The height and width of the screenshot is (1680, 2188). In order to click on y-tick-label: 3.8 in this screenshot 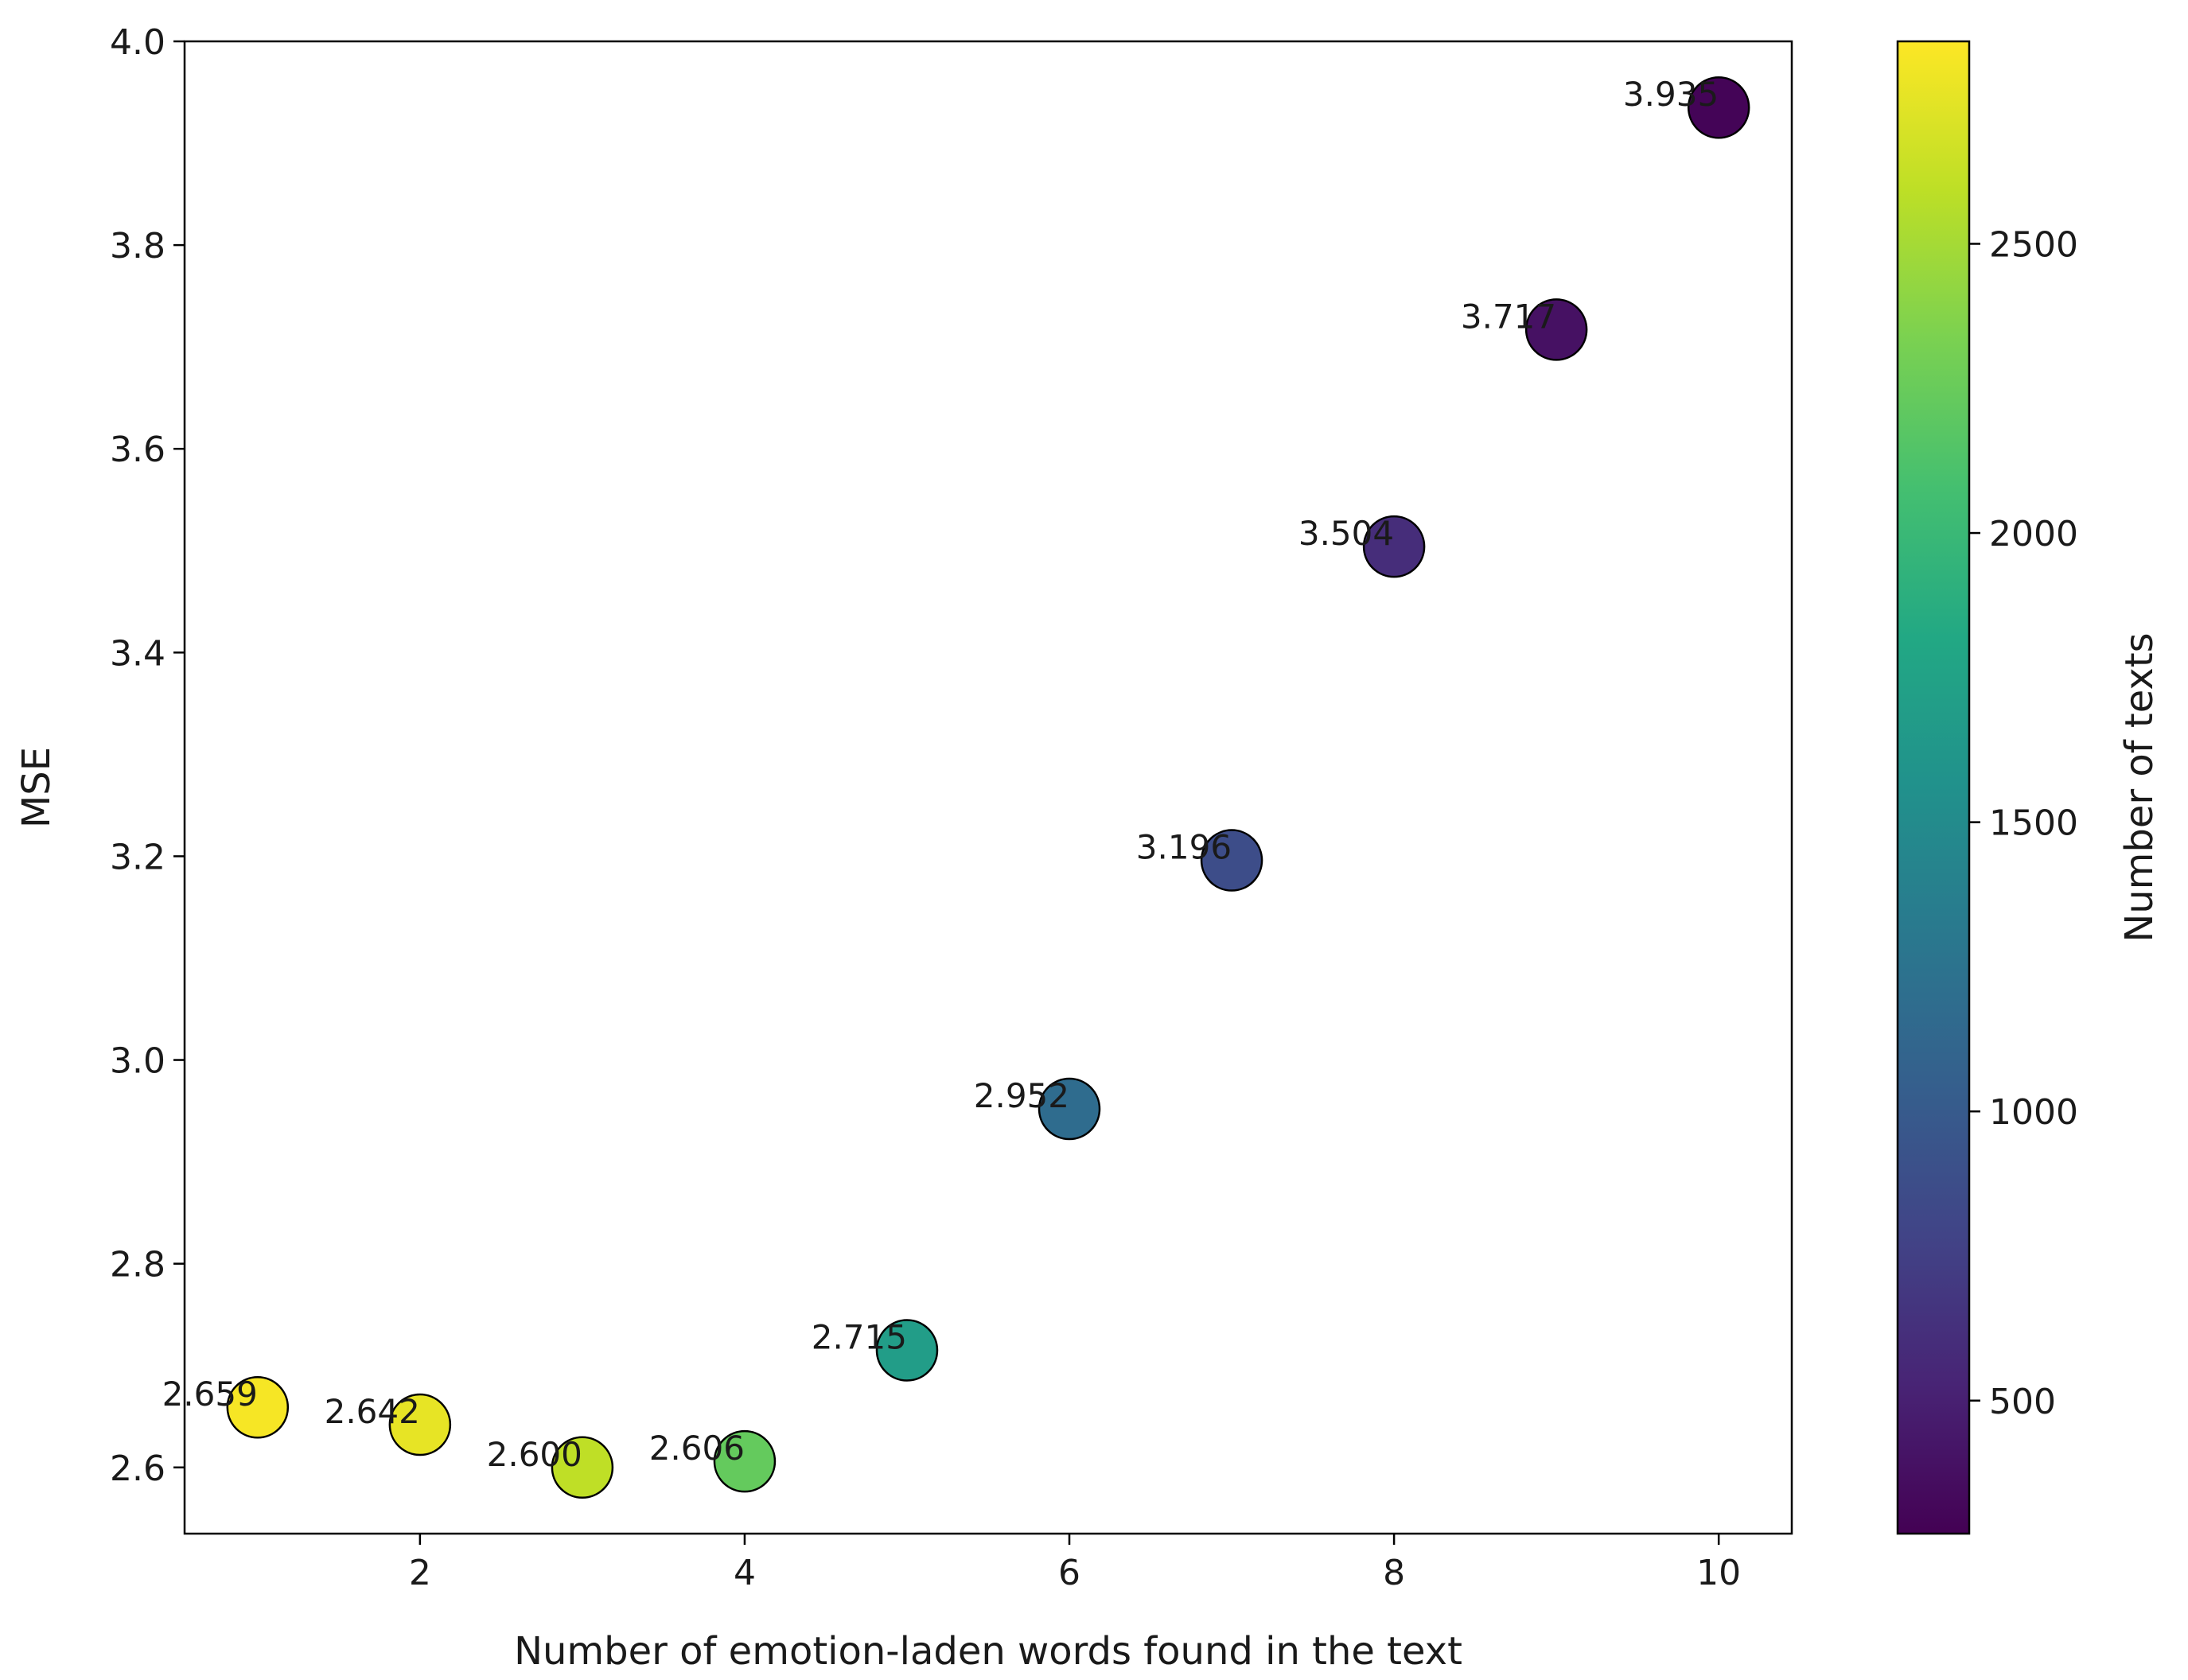, I will do `click(137, 246)`.